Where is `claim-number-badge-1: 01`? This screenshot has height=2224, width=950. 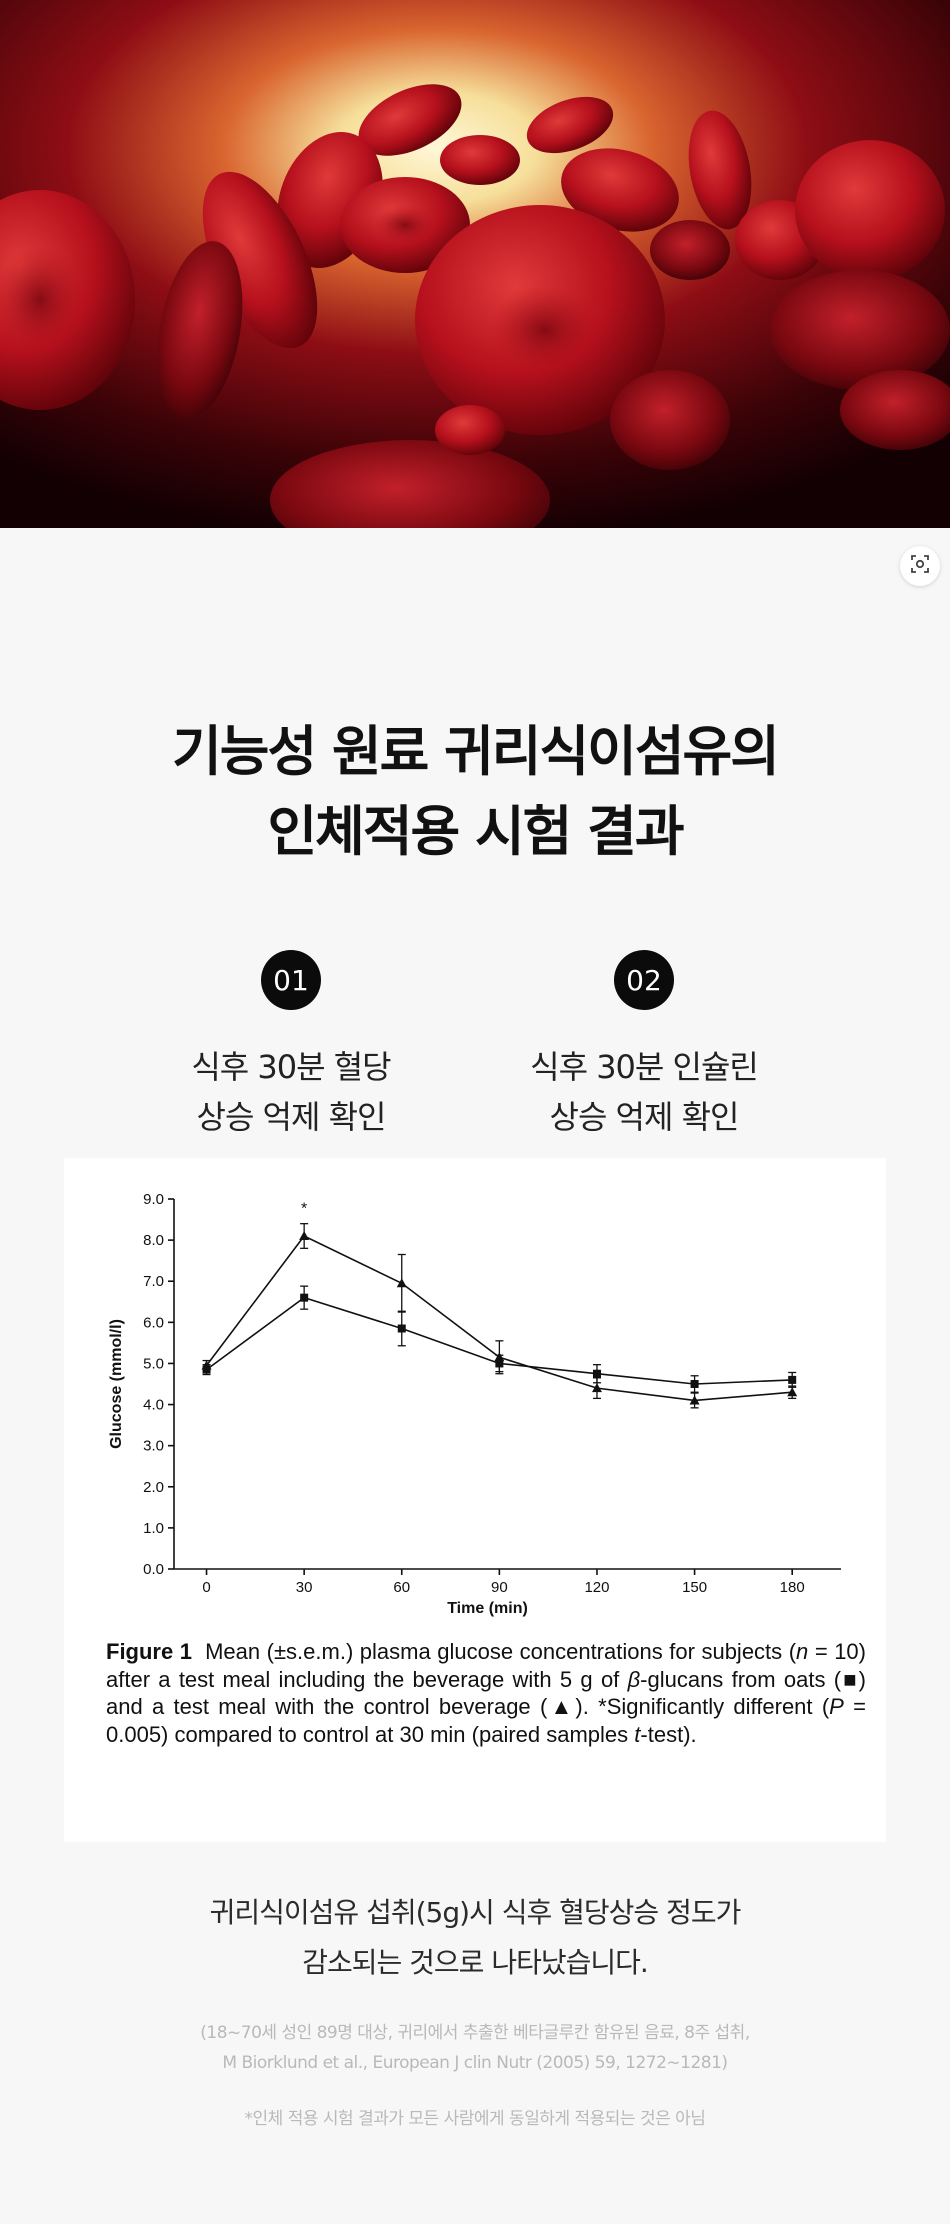
claim-number-badge-1: 01 is located at coordinates (291, 980).